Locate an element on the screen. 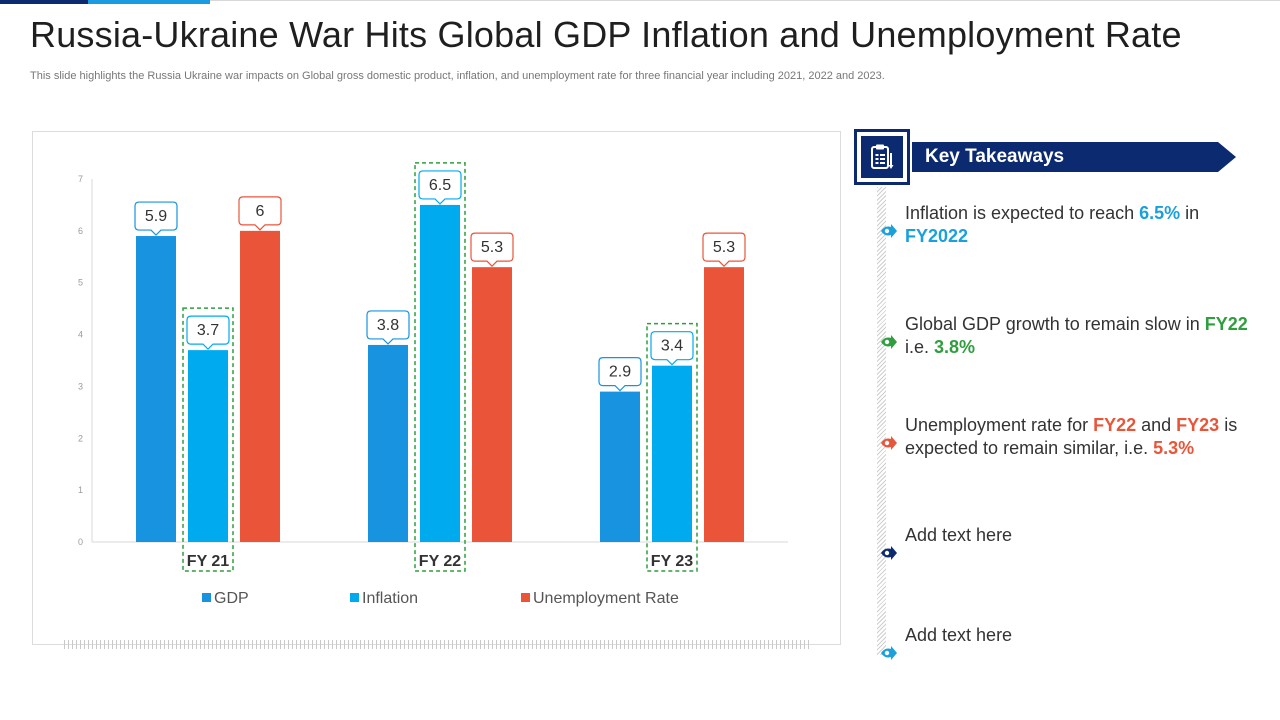 The image size is (1280, 720). y-tick-label: 3 is located at coordinates (80, 386).